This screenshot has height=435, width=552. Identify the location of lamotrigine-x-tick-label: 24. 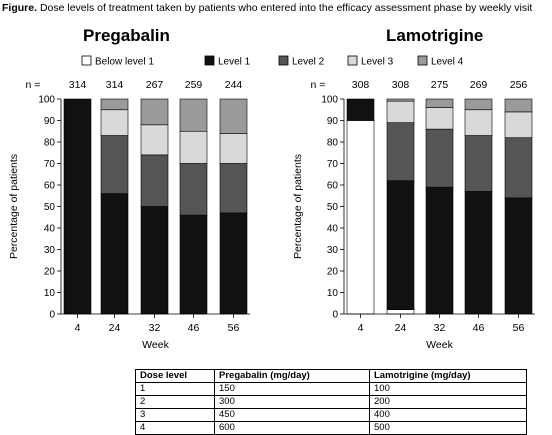
(401, 328).